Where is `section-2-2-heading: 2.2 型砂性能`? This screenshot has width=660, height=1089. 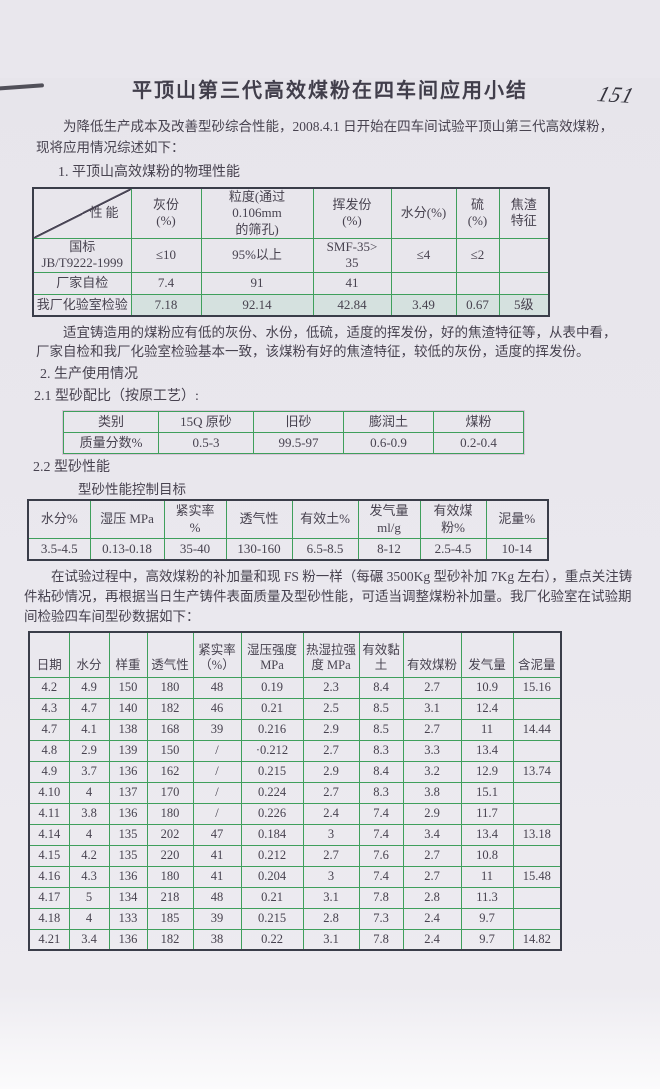
section-2-2-heading: 2.2 型砂性能 is located at coordinates (71, 468).